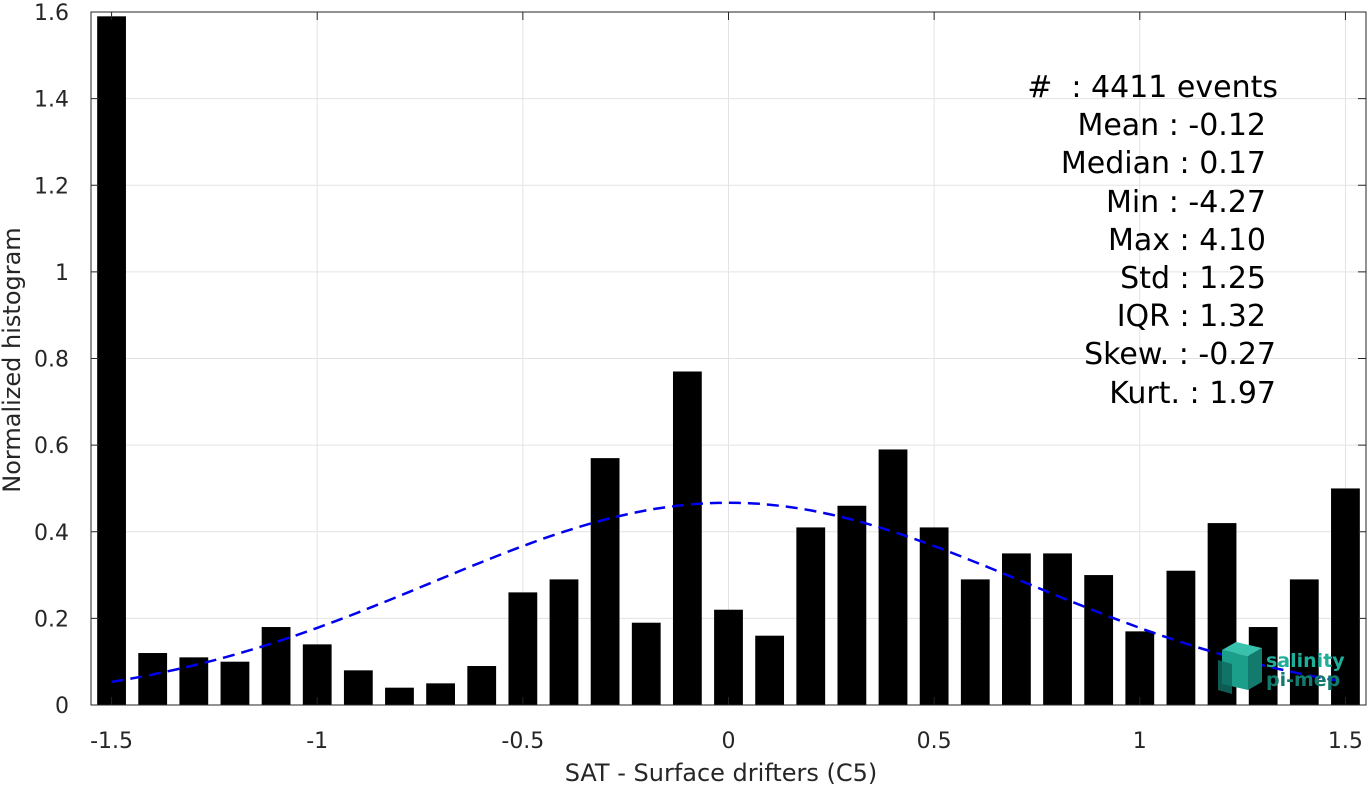  What do you see at coordinates (1345, 741) in the screenshot?
I see `x-tick-label-6: 1.5` at bounding box center [1345, 741].